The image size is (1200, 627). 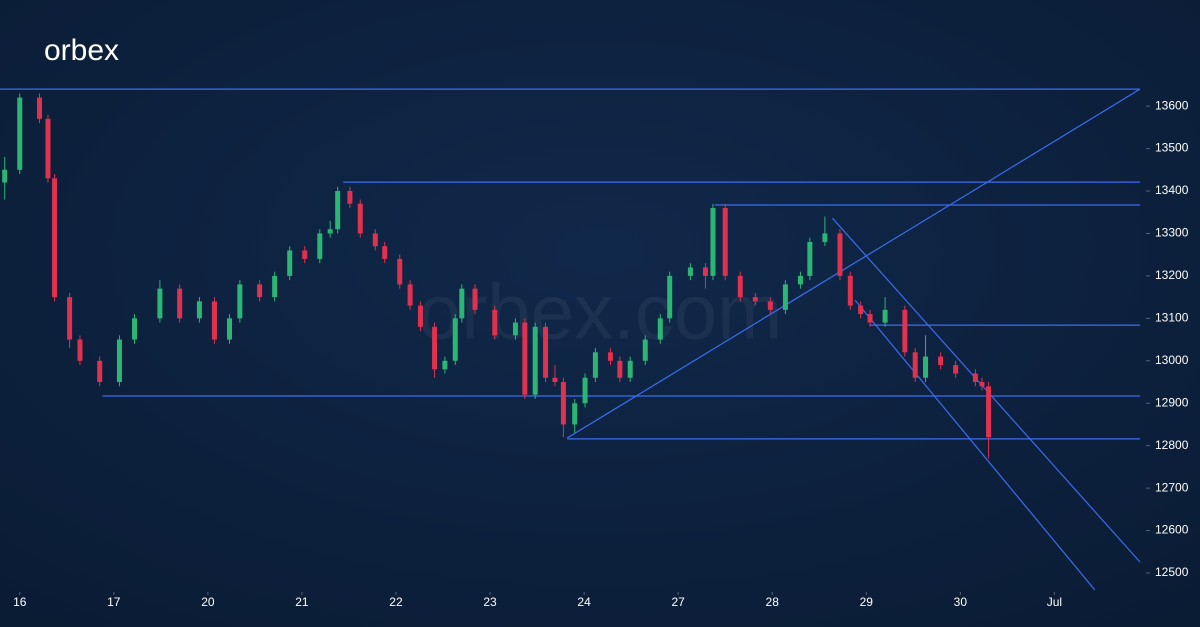 I want to click on x-tick-label: Jul, so click(x=1054, y=602).